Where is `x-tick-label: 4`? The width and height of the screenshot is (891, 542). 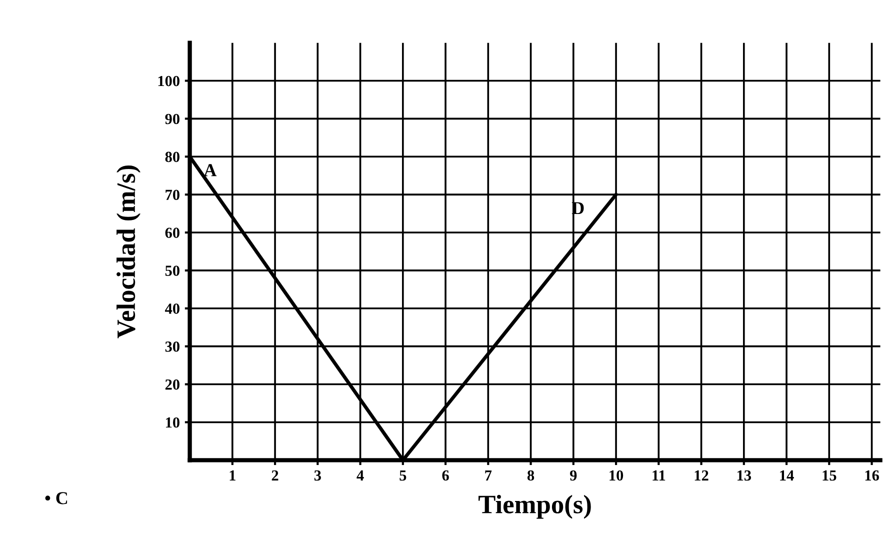
x-tick-label: 4 is located at coordinates (360, 475).